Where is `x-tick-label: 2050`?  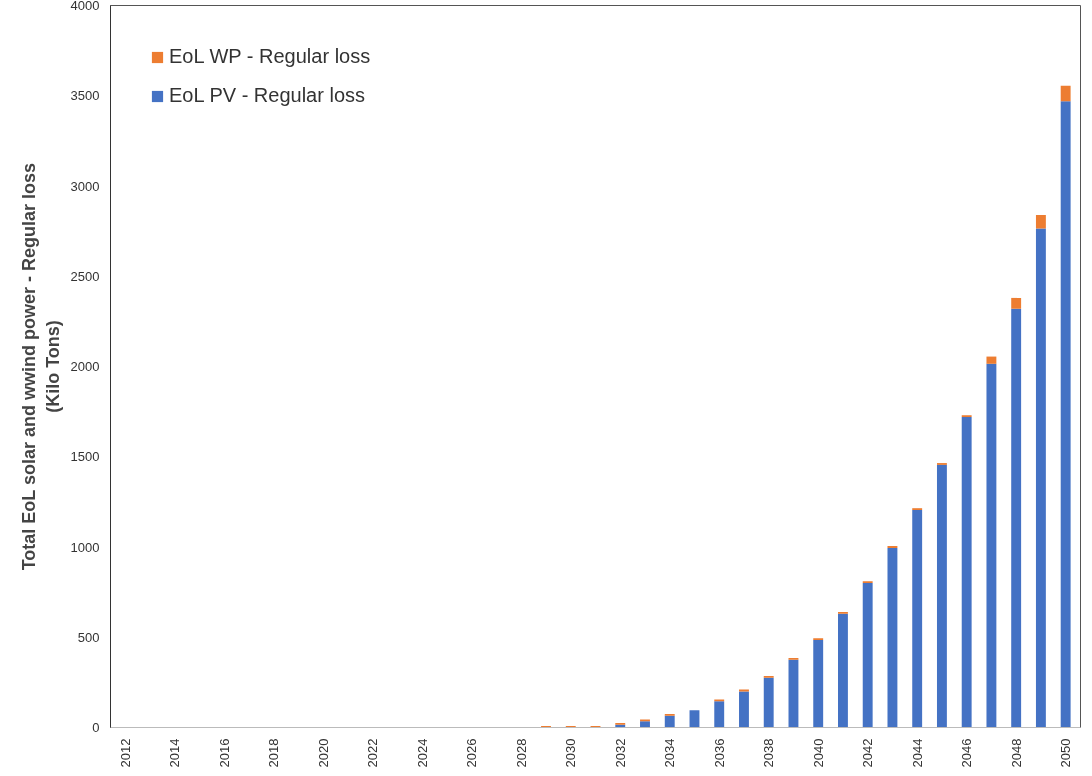
x-tick-label: 2050 is located at coordinates (1066, 753).